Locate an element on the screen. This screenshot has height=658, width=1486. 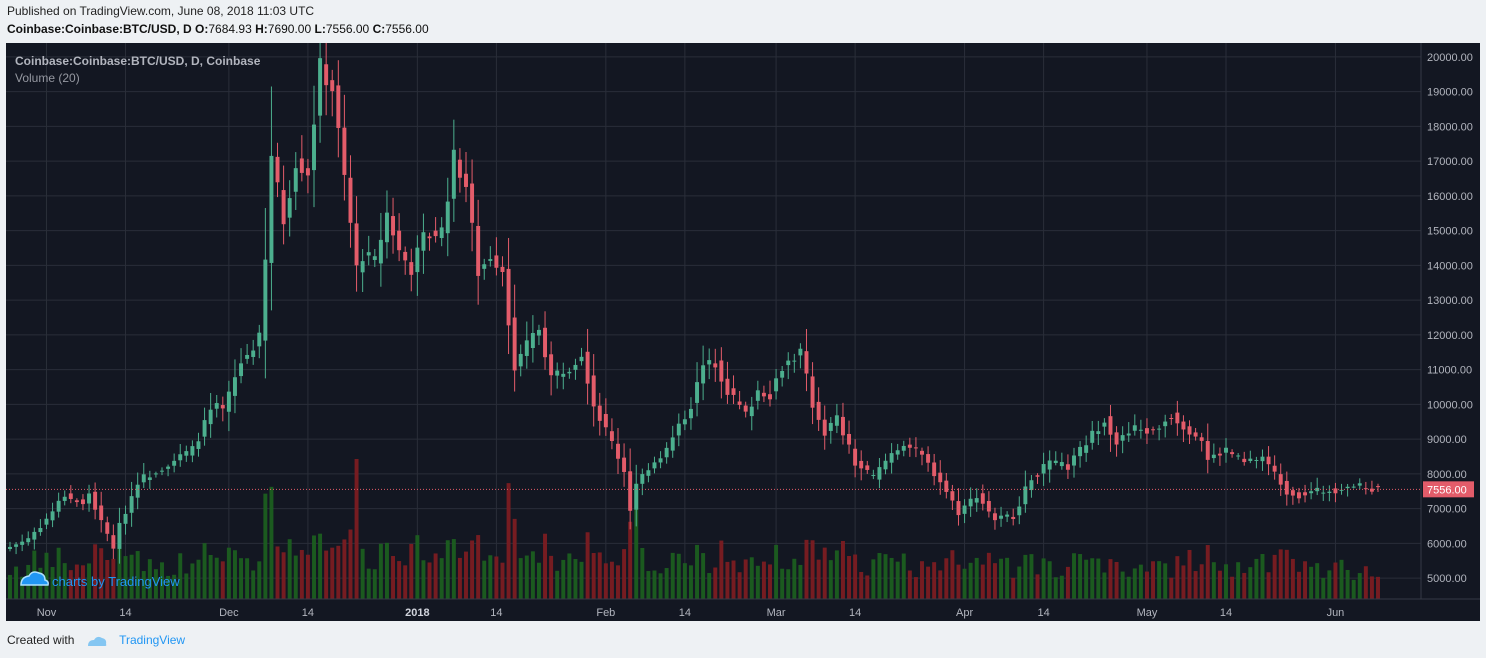
time-tick-label: Apr is located at coordinates (964, 613).